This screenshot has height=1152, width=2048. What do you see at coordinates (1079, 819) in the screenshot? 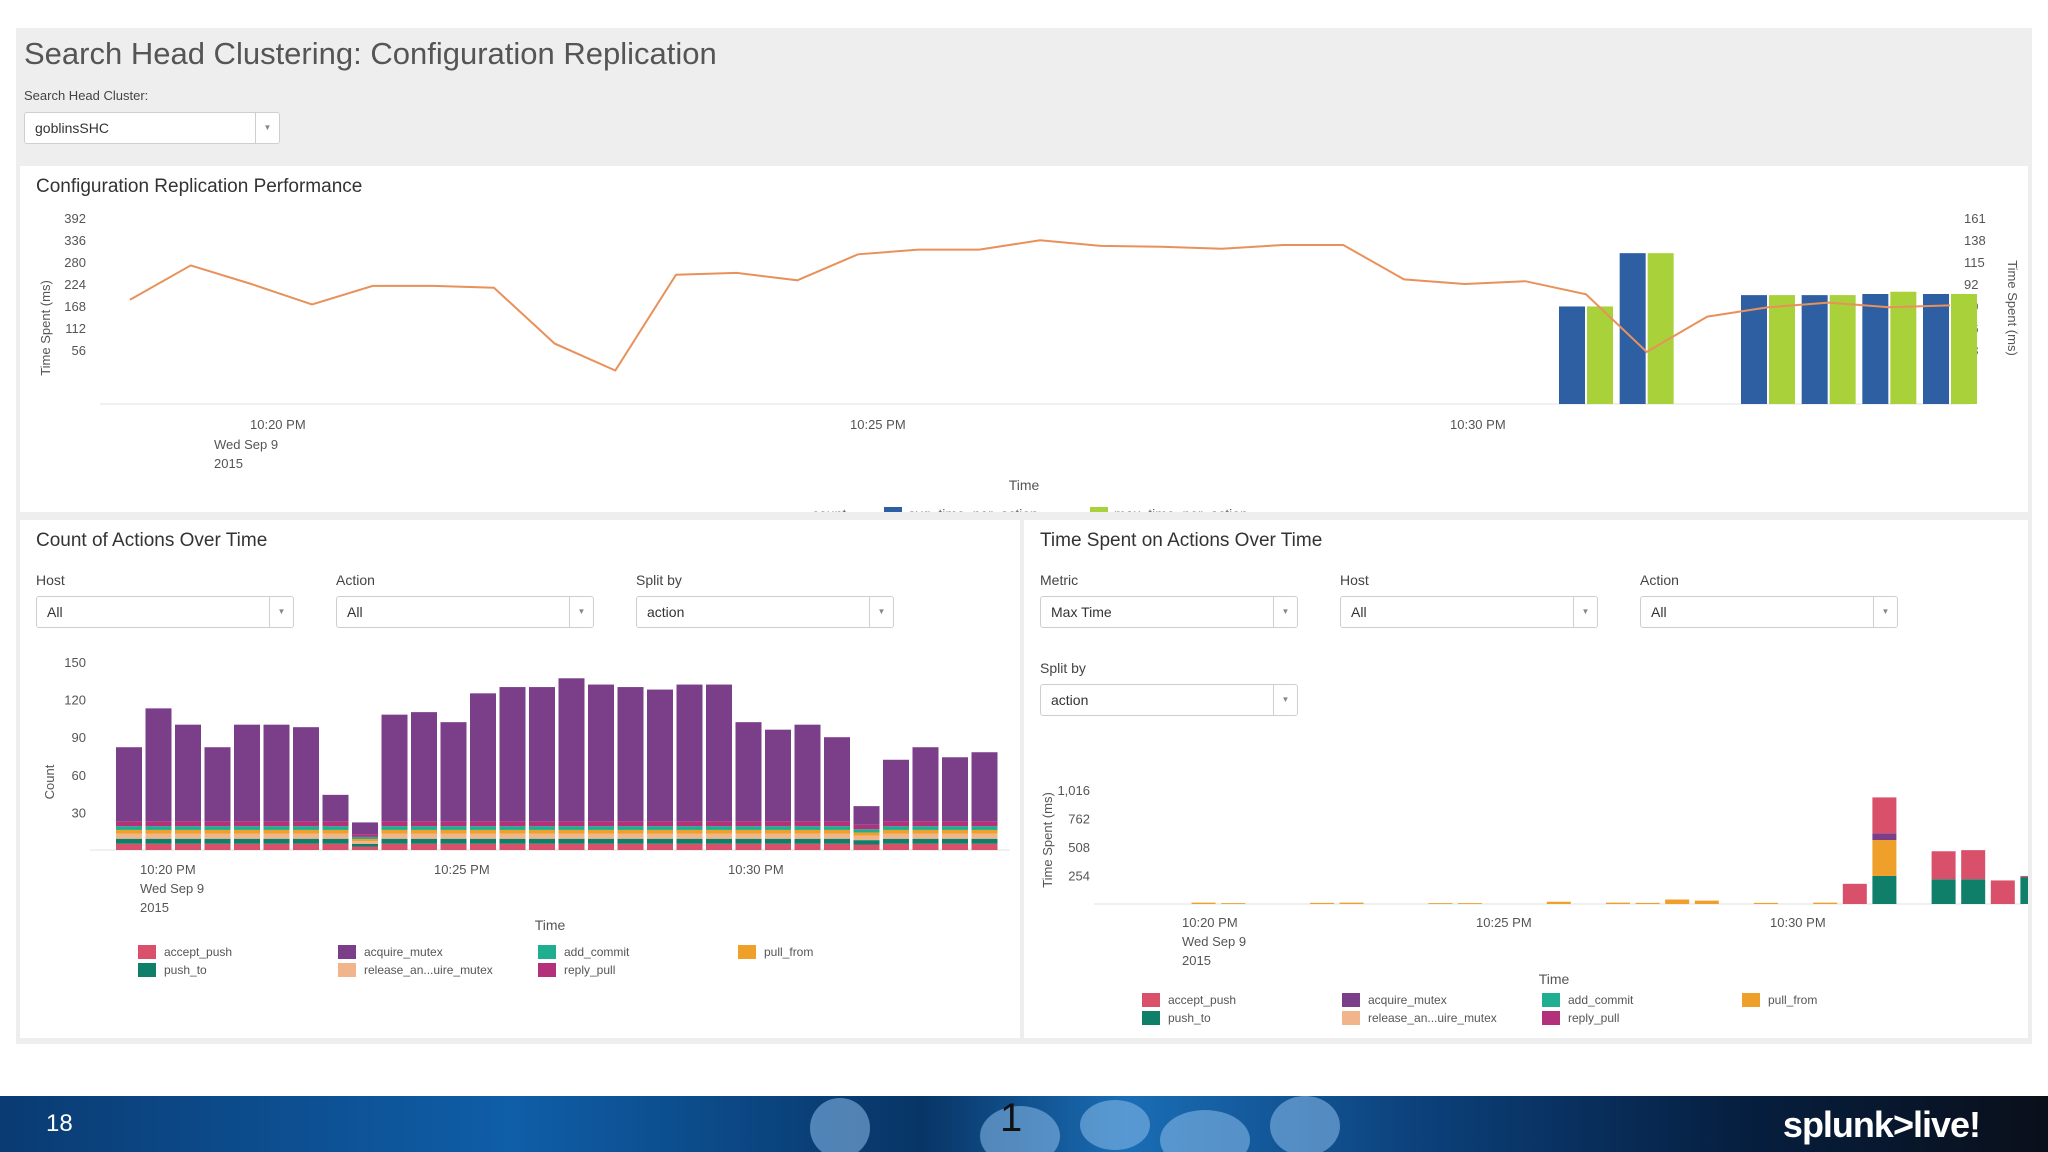
I see `y-tick-label: 762` at bounding box center [1079, 819].